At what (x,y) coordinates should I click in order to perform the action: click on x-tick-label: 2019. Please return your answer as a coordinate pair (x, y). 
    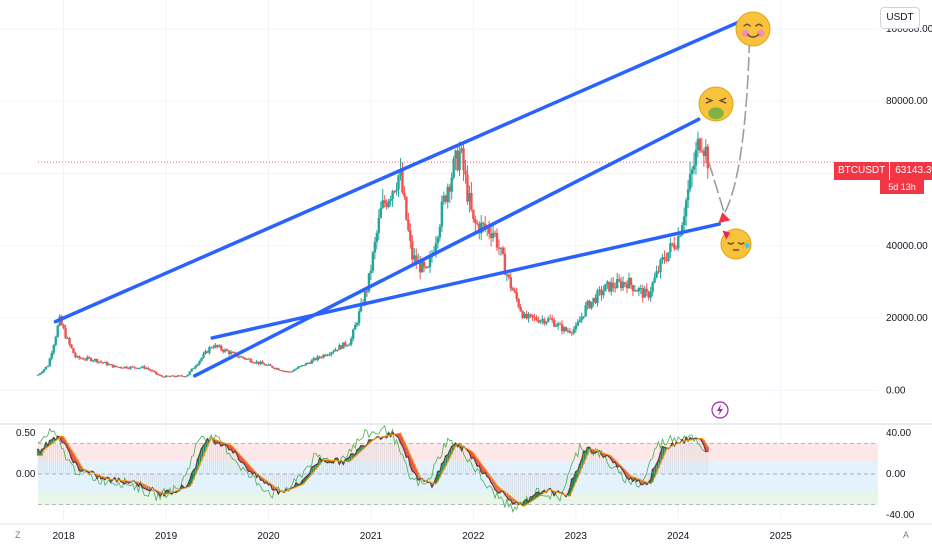
    Looking at the image, I should click on (166, 536).